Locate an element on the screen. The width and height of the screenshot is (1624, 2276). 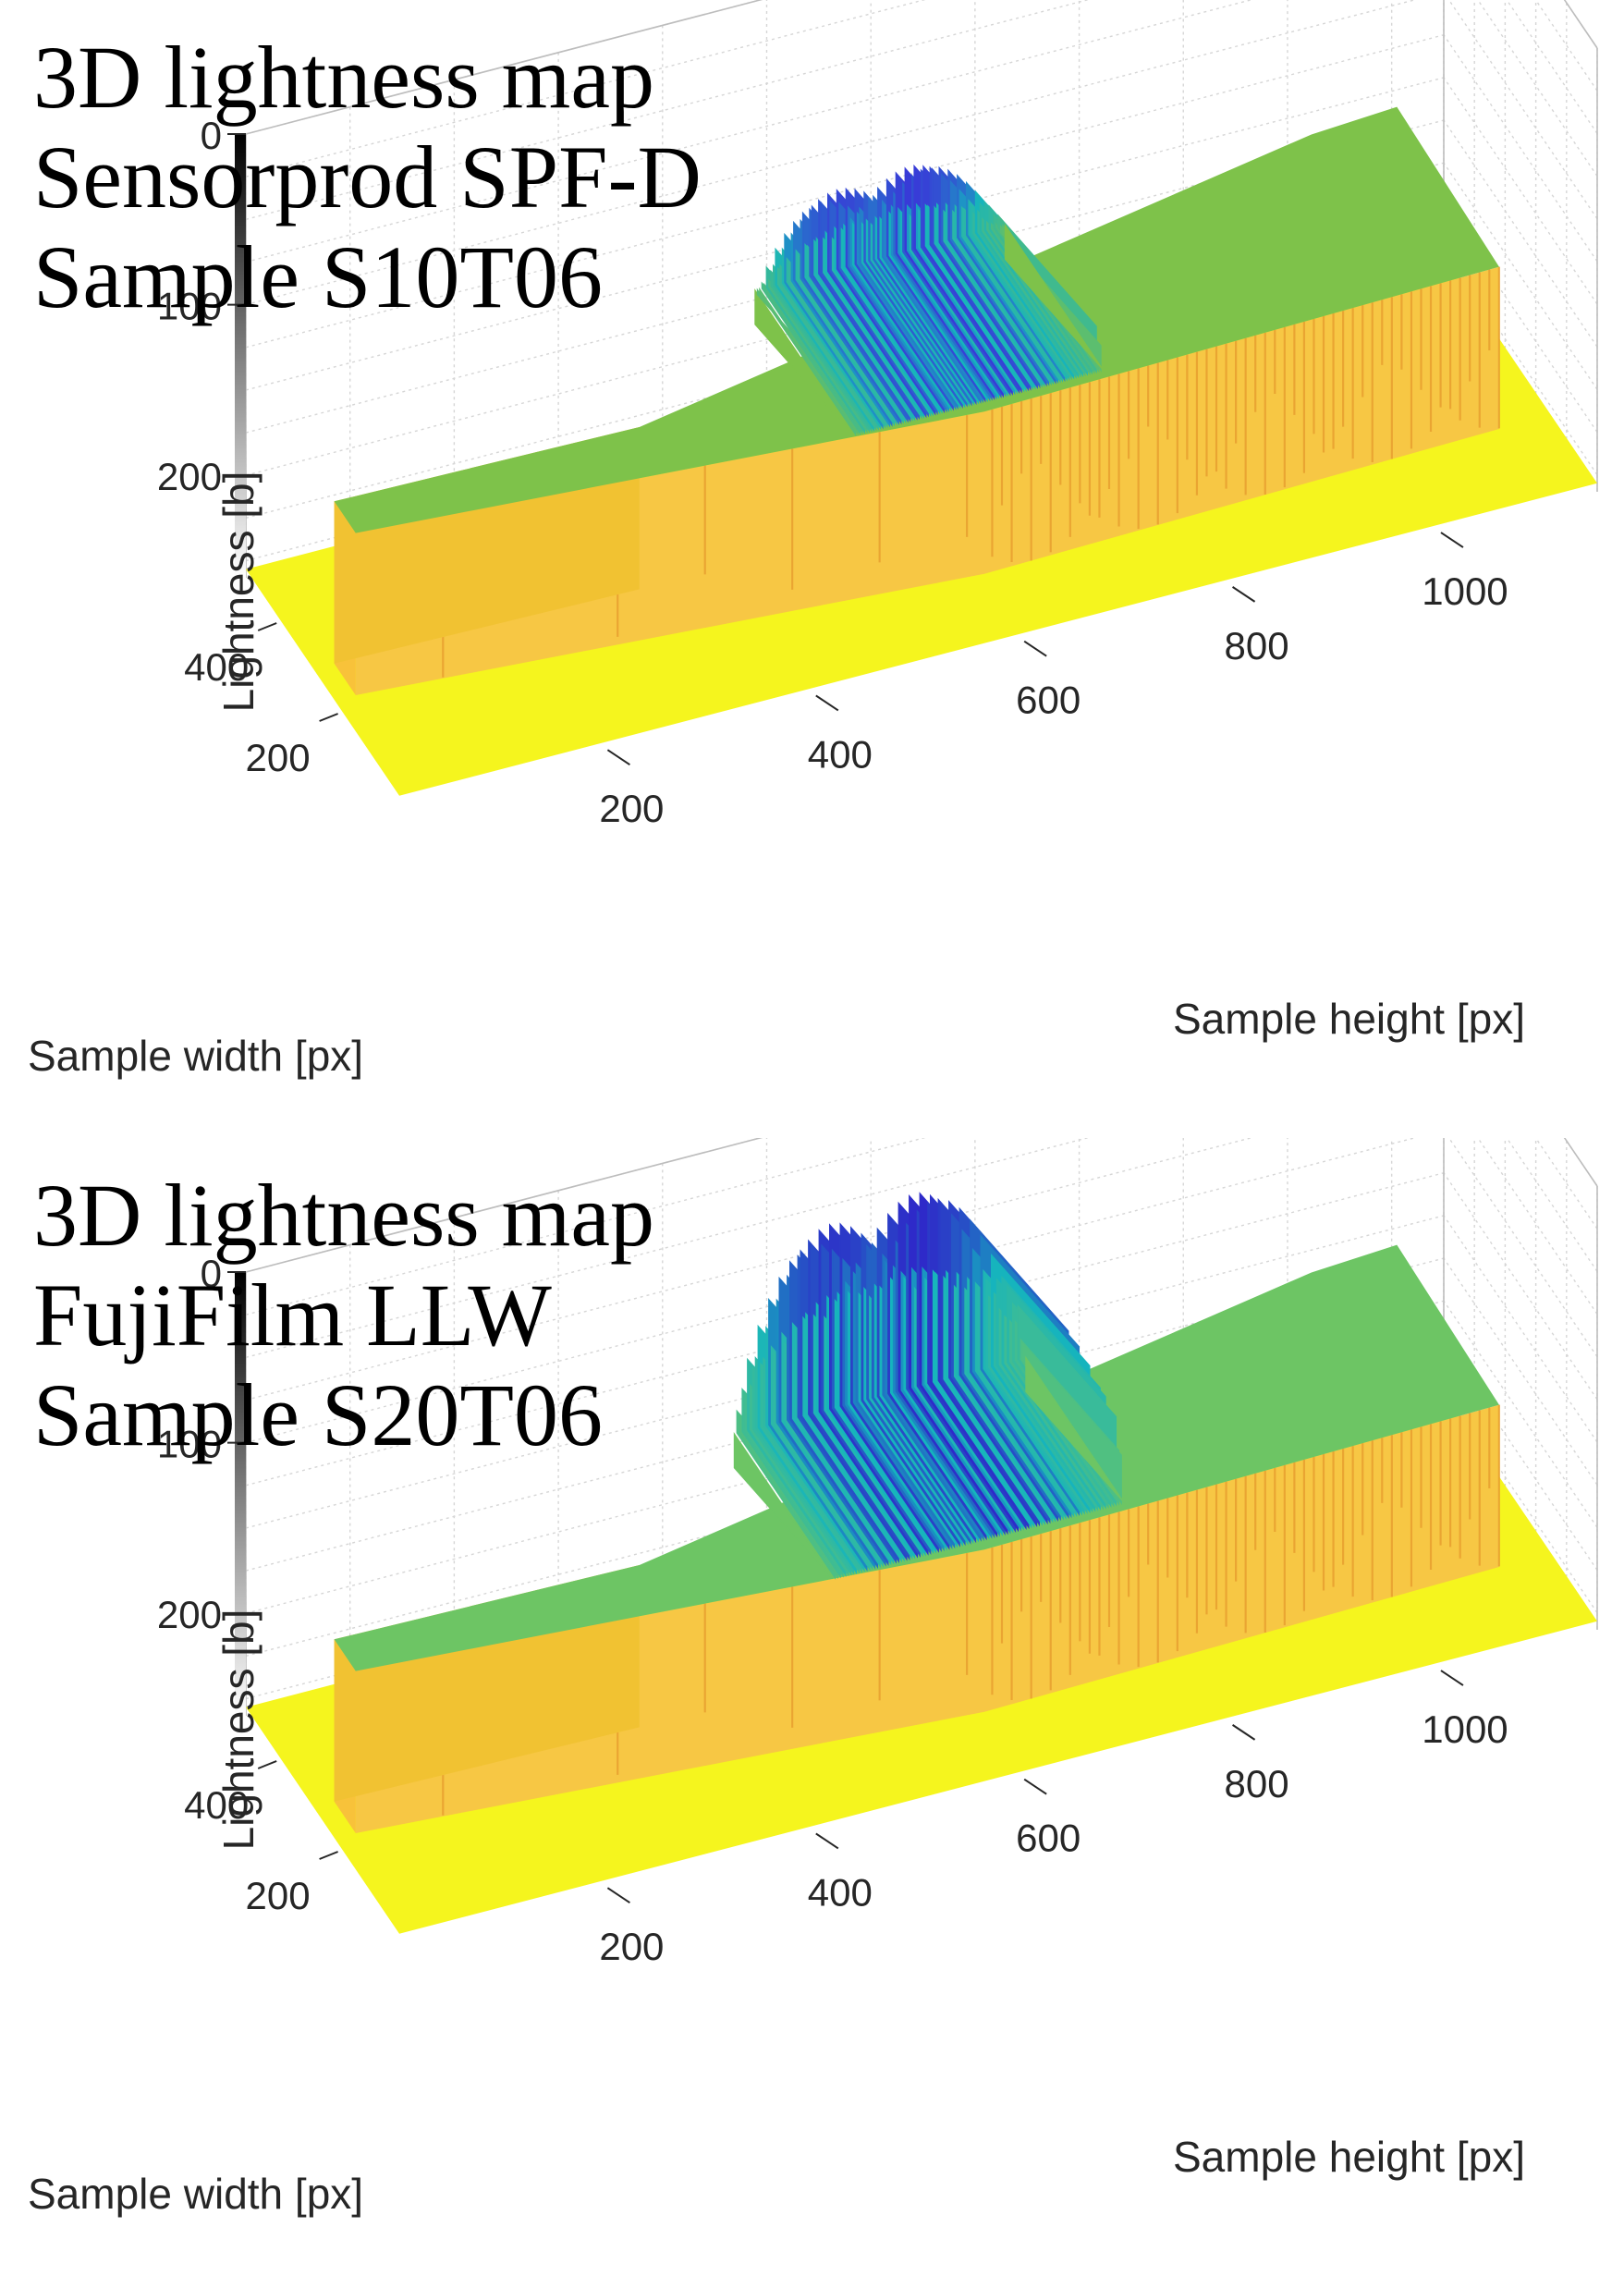
title-line-2: Sensorprod SPF-D is located at coordinates (367, 177).